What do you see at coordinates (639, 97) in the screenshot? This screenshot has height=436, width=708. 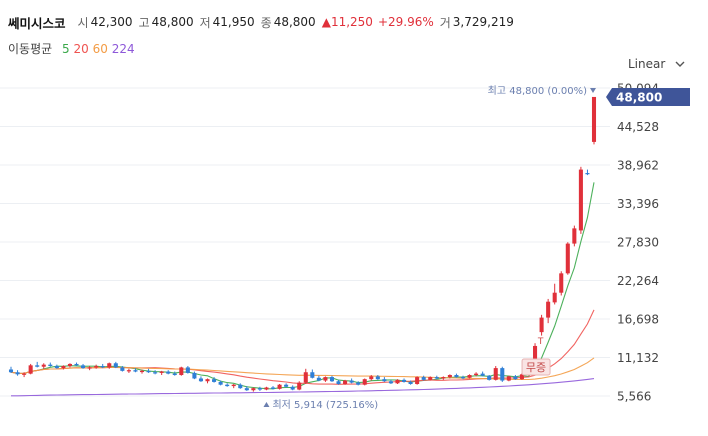 I see `current-price-label: 48,800` at bounding box center [639, 97].